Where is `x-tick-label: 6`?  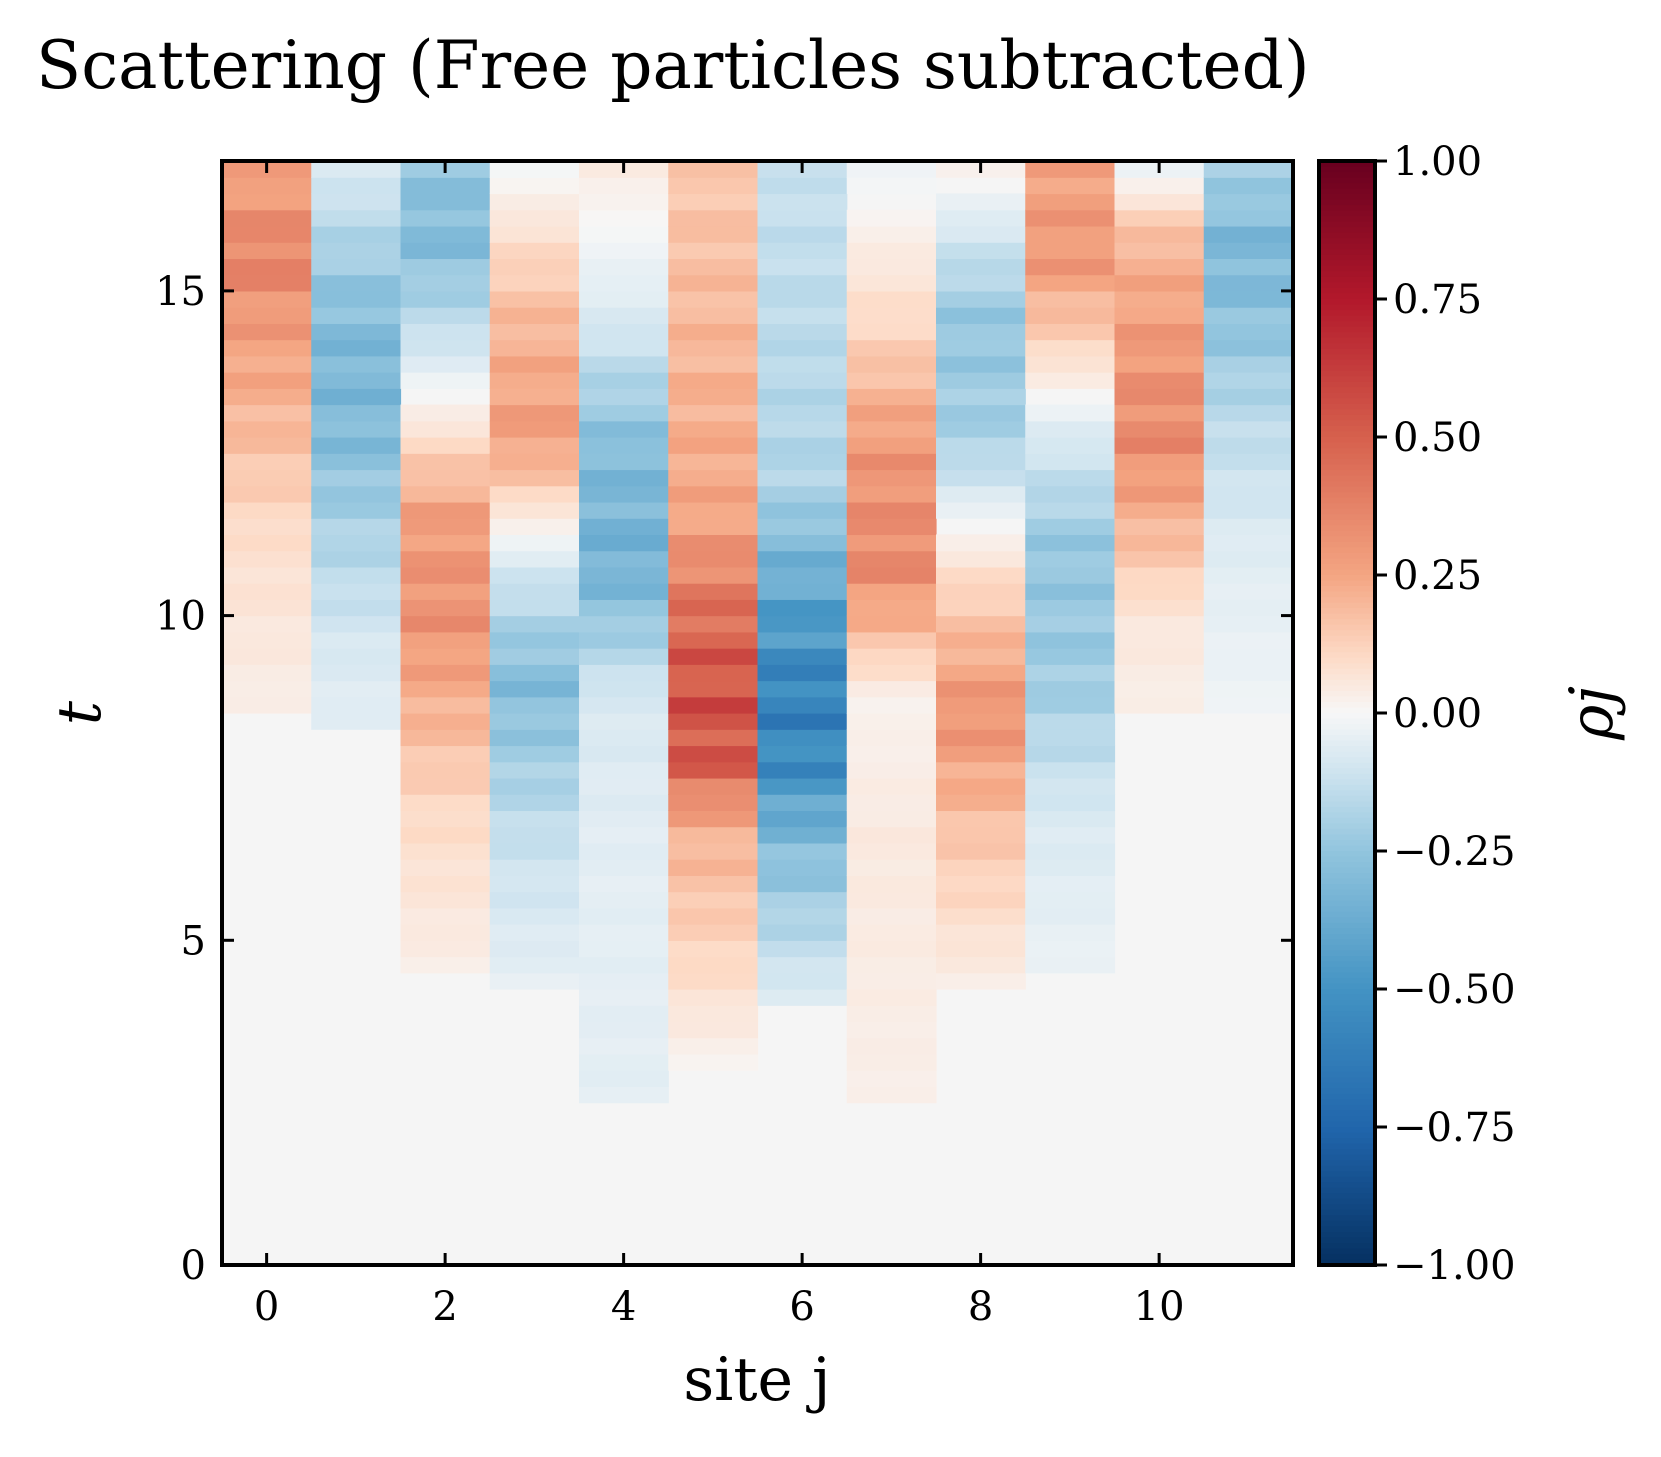 x-tick-label: 6 is located at coordinates (801, 1307).